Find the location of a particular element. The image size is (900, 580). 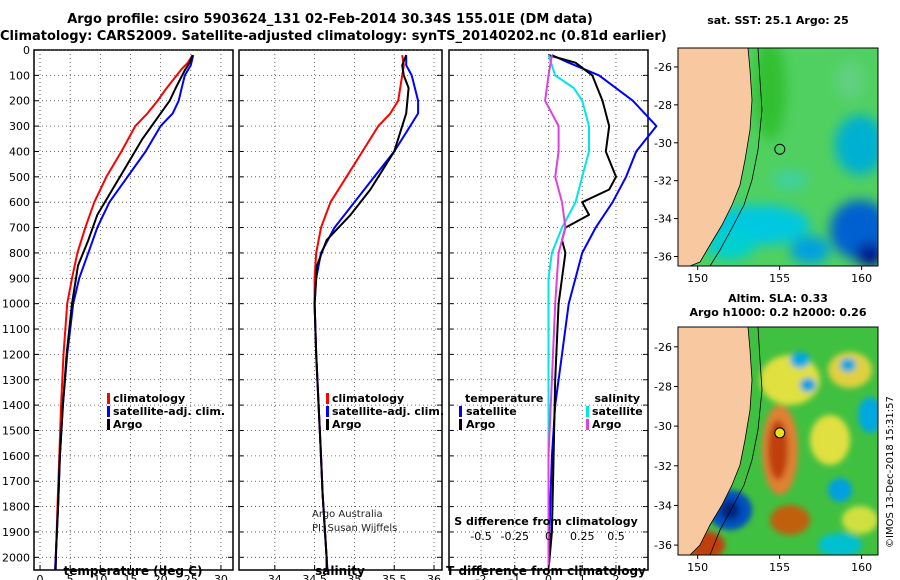

x-tick-label: 15 is located at coordinates (130, 576).